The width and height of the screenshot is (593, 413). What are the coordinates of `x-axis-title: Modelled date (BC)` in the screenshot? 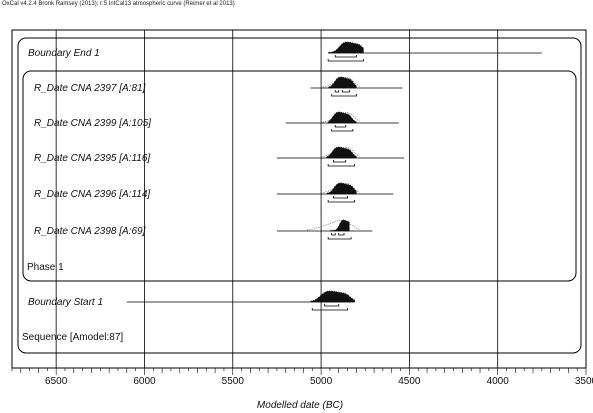 It's located at (300, 405).